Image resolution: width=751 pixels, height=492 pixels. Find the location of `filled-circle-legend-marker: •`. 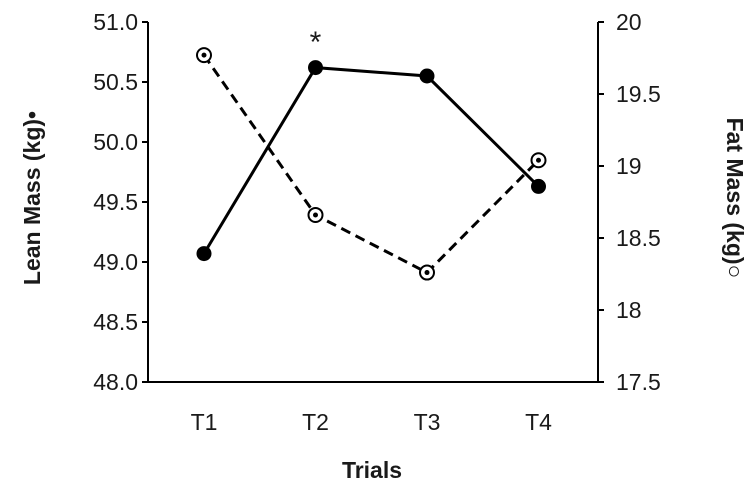

filled-circle-legend-marker: • is located at coordinates (32, 115).